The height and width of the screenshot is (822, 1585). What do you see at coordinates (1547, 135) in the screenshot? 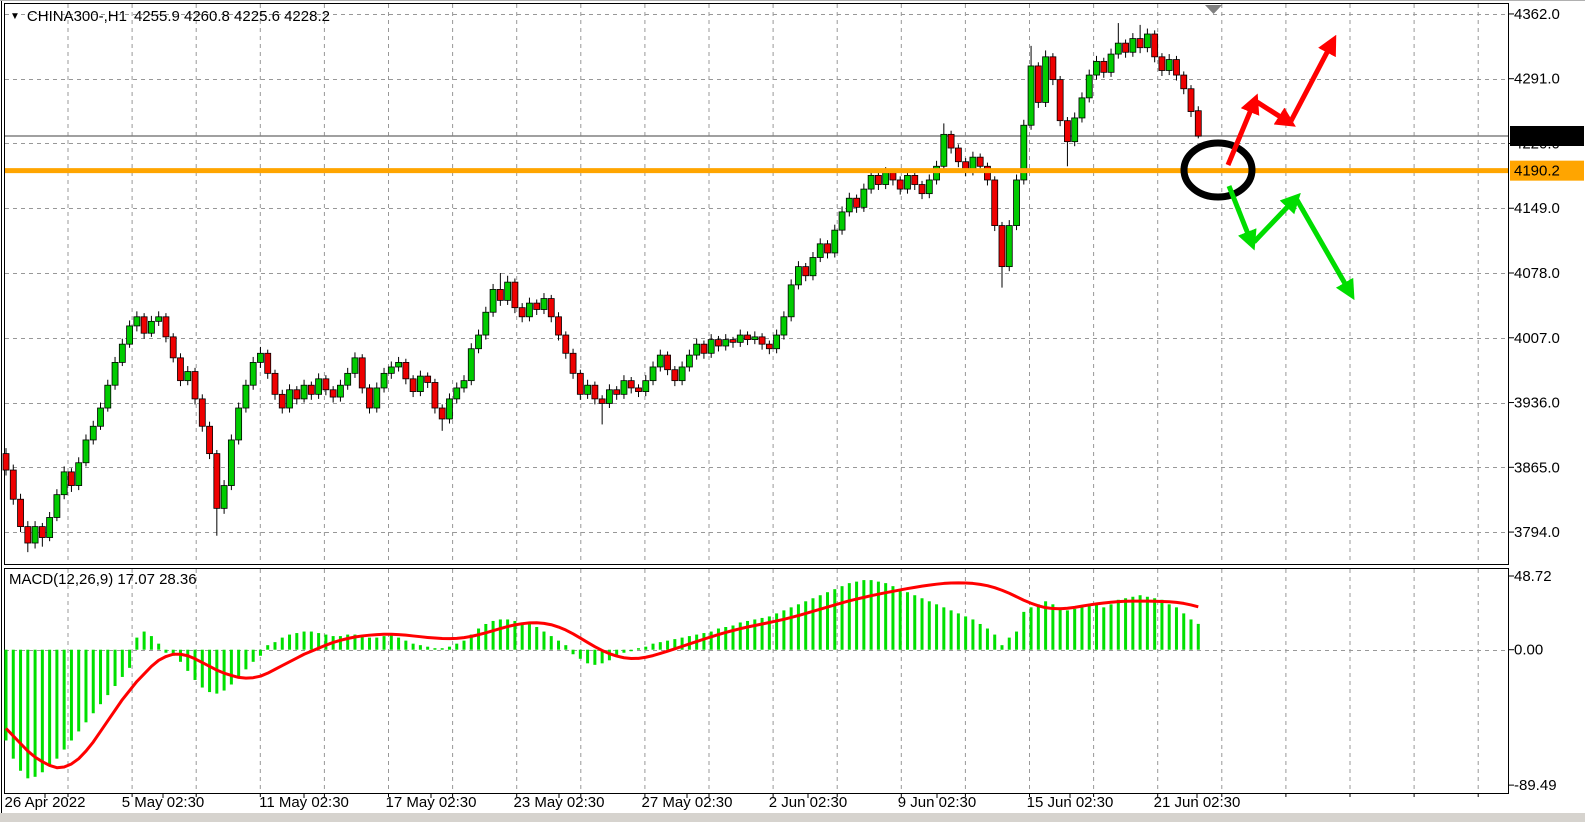
I see `bid-price-badge` at bounding box center [1547, 135].